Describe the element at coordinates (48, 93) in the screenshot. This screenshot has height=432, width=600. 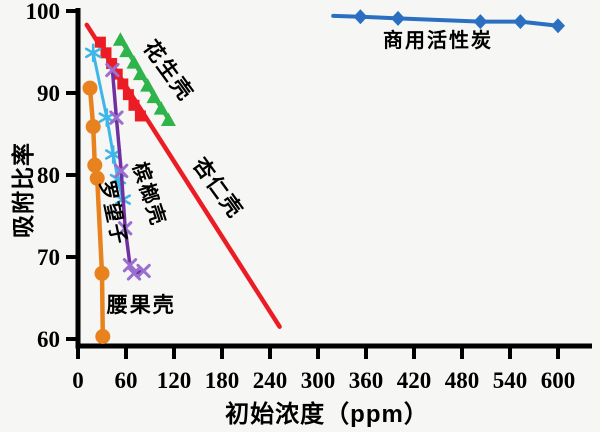
I see `y-tick-label: 90` at that location.